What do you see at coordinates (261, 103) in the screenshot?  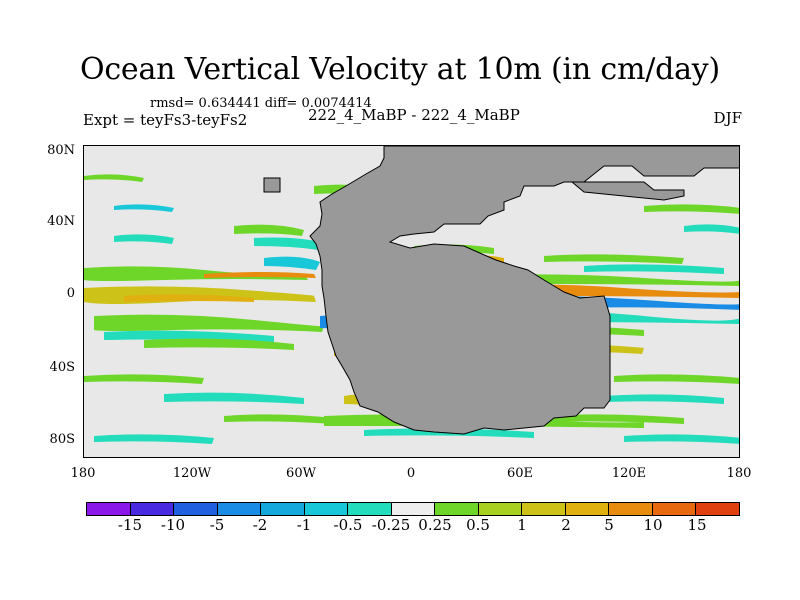 I see `stats-line: rmsd= 0.634441 diff= 0.0074414` at bounding box center [261, 103].